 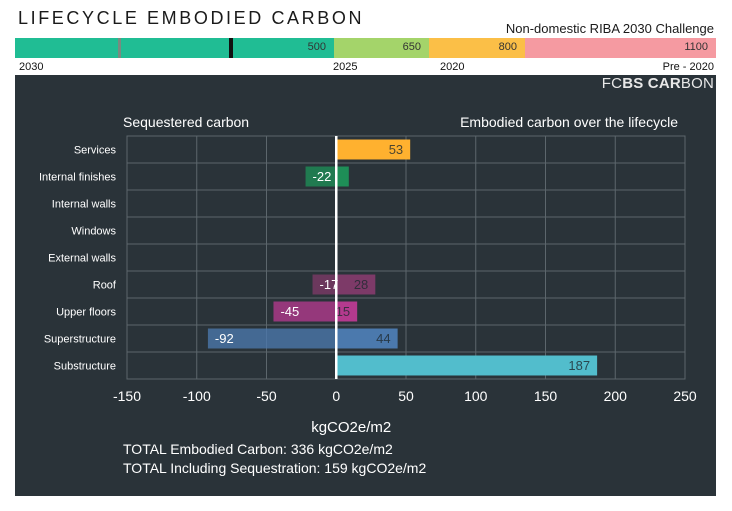 What do you see at coordinates (82, 259) in the screenshot?
I see `category-label: External walls` at bounding box center [82, 259].